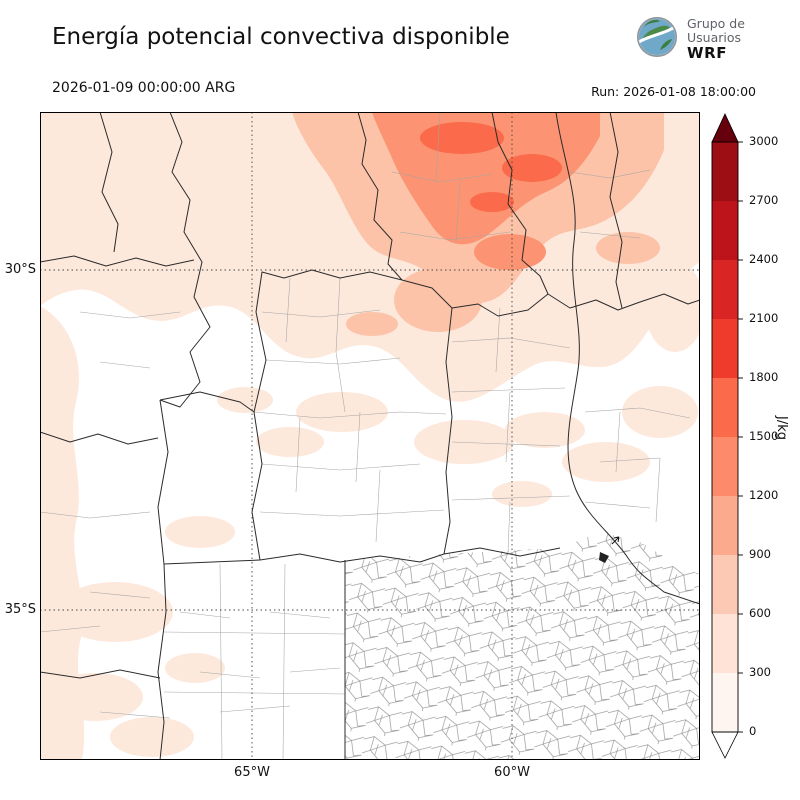 Image resolution: width=800 pixels, height=800 pixels. Describe the element at coordinates (20, 269) in the screenshot. I see `lat-label-30s: 30°S` at that location.